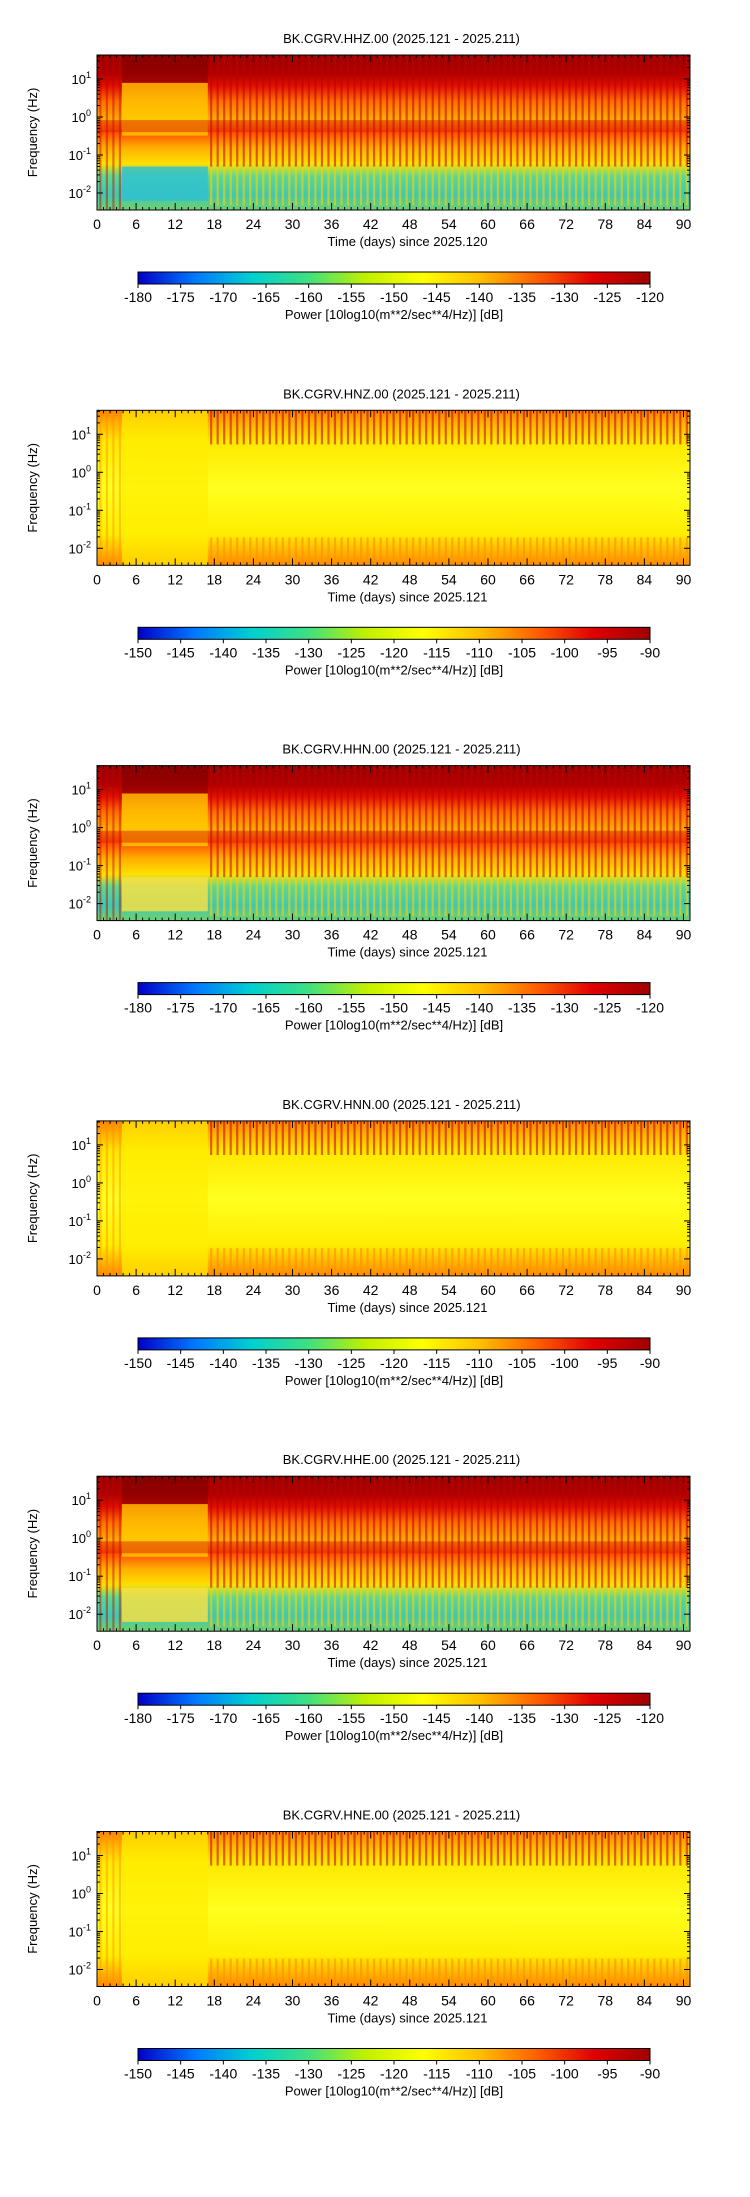 The image size is (750, 2197). Describe the element at coordinates (266, 1718) in the screenshot. I see `colorbar-tick-label: -165` at that location.